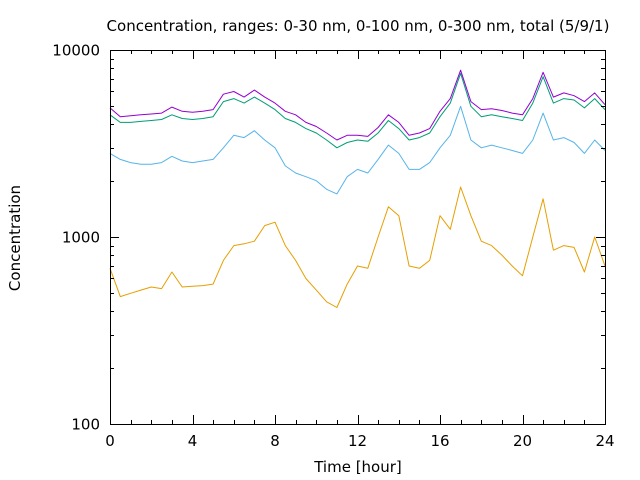  What do you see at coordinates (357, 467) in the screenshot?
I see `x-axis-label: Time [hour]` at bounding box center [357, 467].